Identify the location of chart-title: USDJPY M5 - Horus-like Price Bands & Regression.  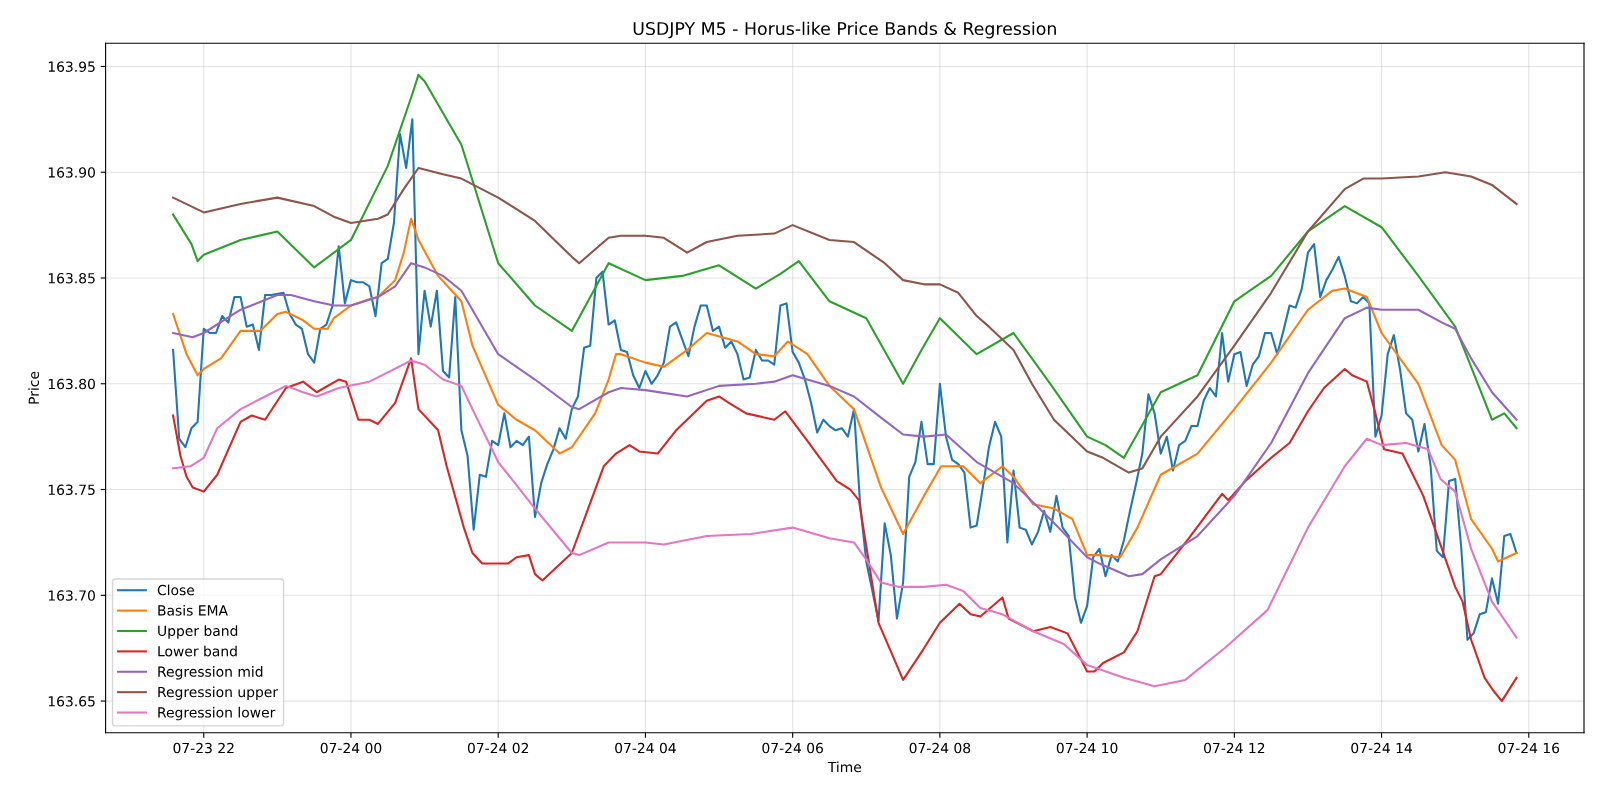
(844, 30).